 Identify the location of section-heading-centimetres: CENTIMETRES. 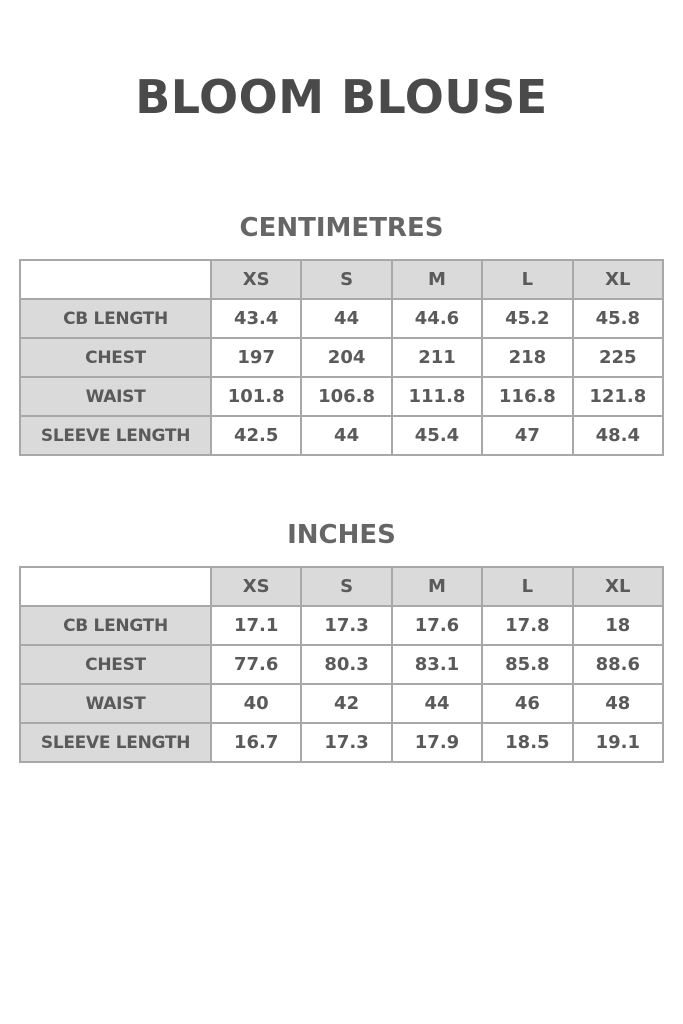
(341, 228).